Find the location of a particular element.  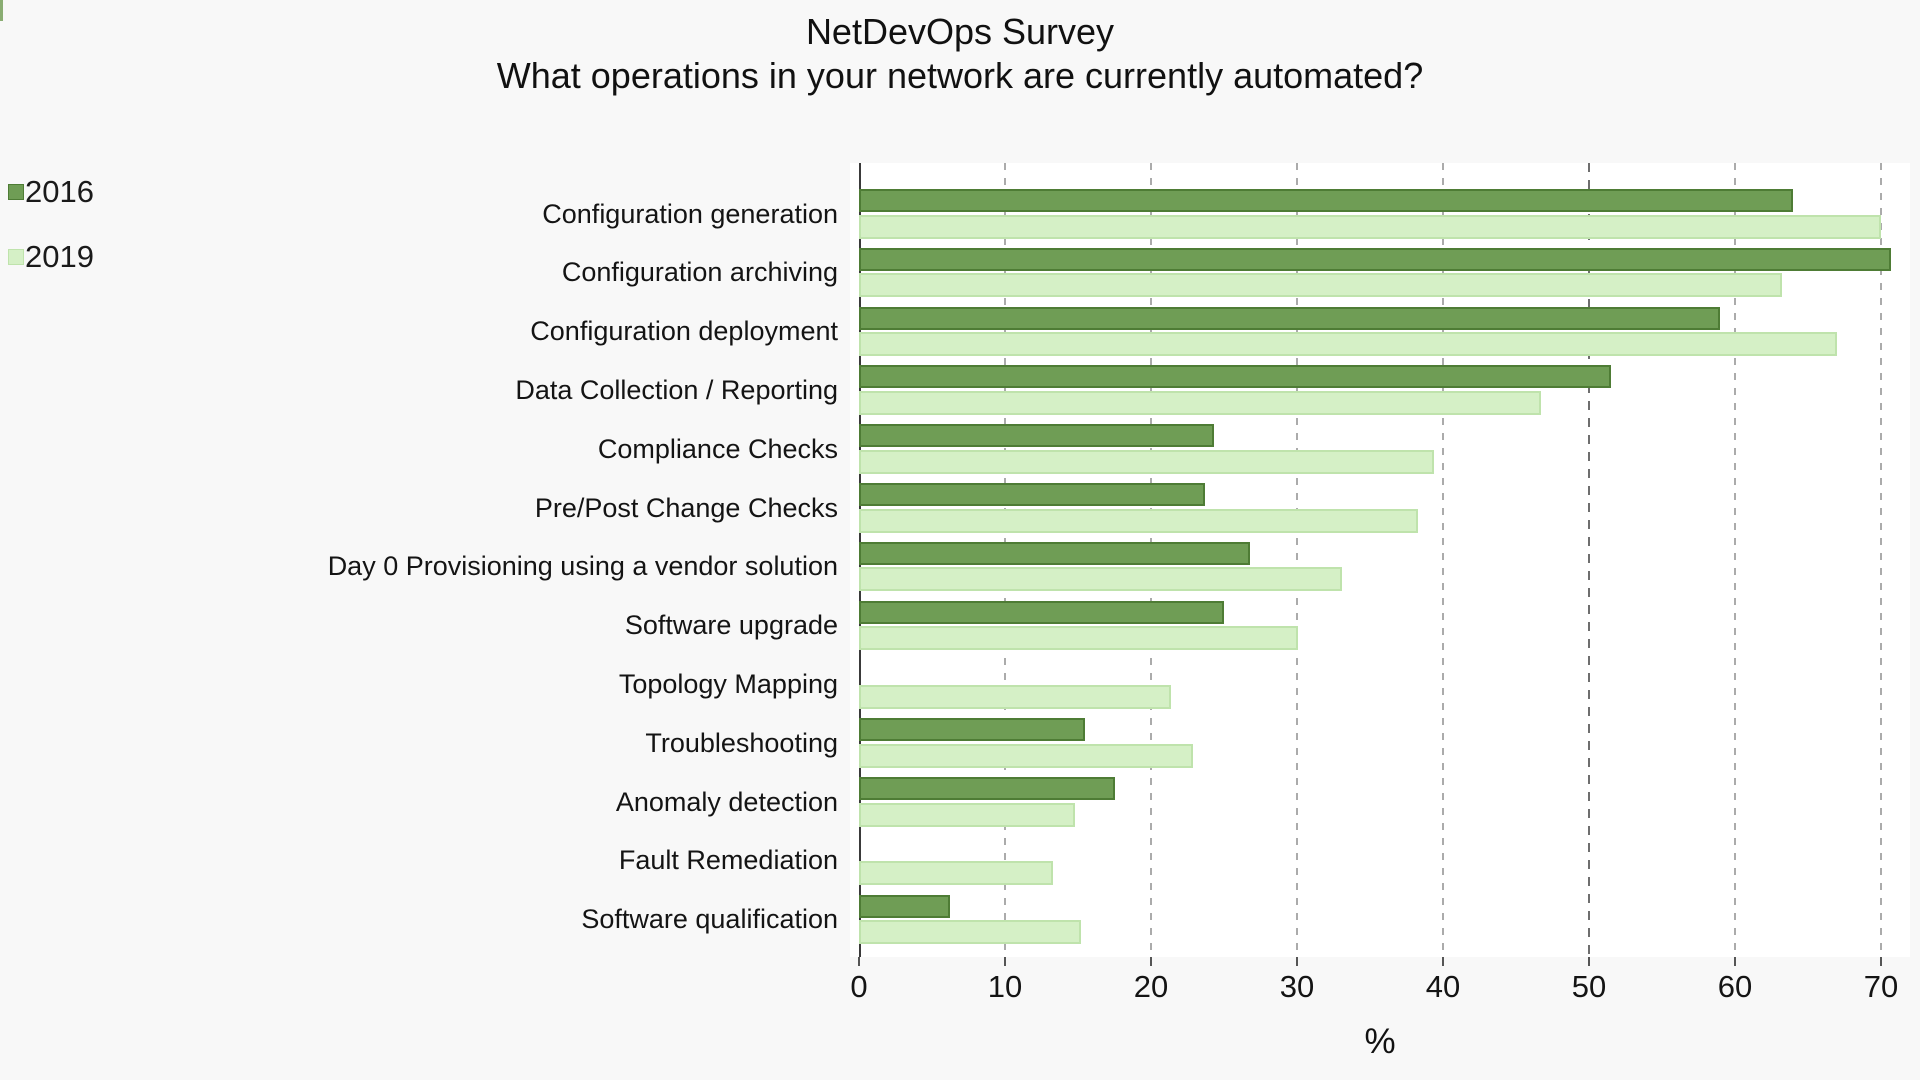

x-tick-label-0: 0 is located at coordinates (859, 986).